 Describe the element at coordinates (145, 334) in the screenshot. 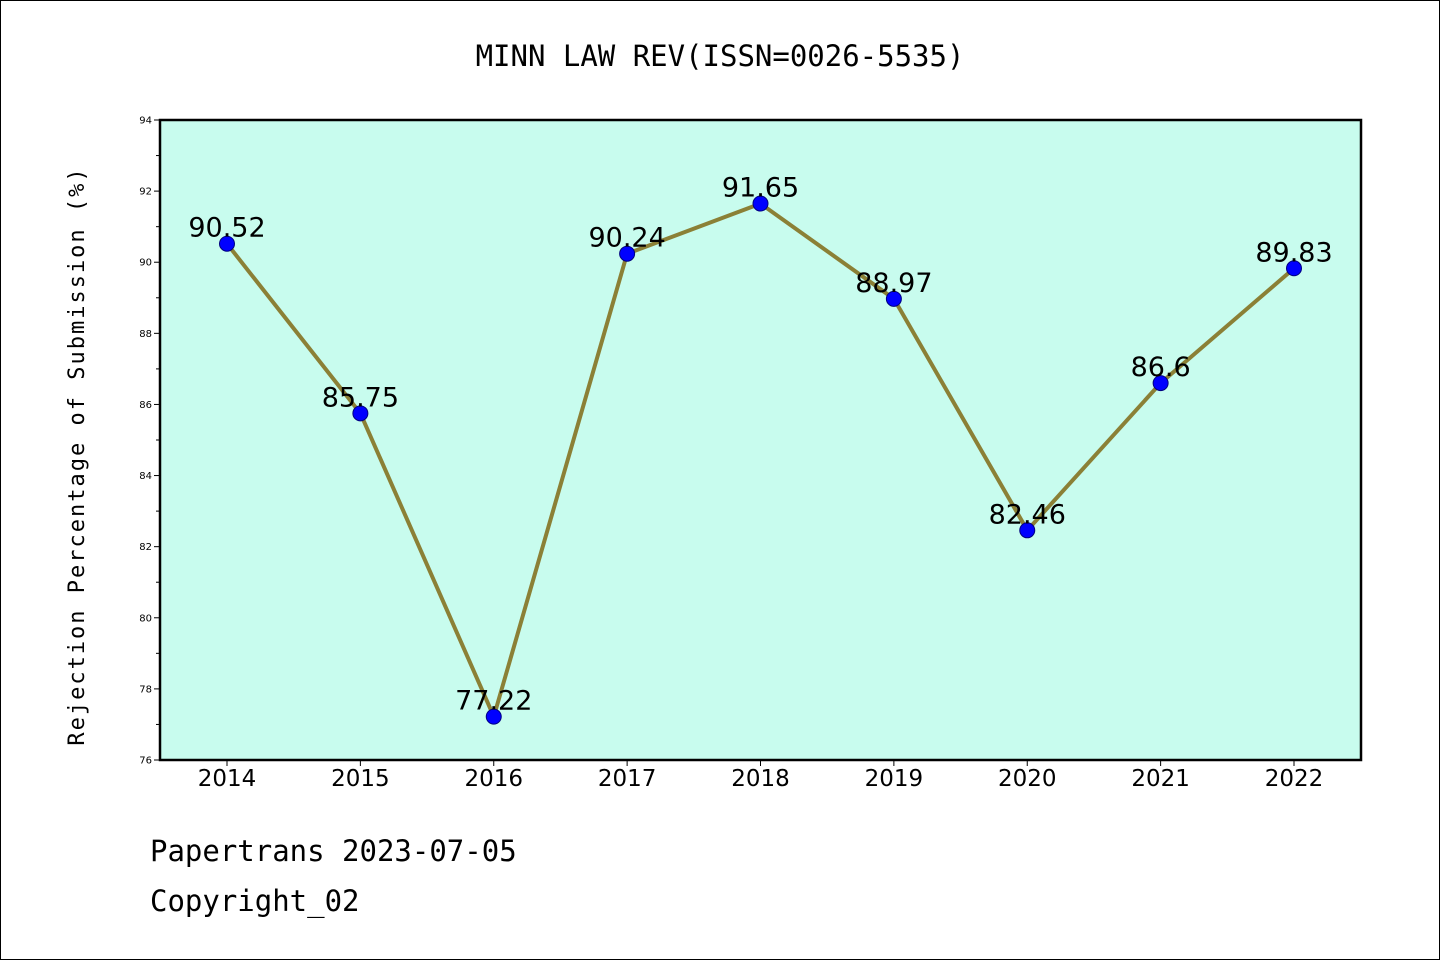

I see `y-tick-label: 88` at that location.